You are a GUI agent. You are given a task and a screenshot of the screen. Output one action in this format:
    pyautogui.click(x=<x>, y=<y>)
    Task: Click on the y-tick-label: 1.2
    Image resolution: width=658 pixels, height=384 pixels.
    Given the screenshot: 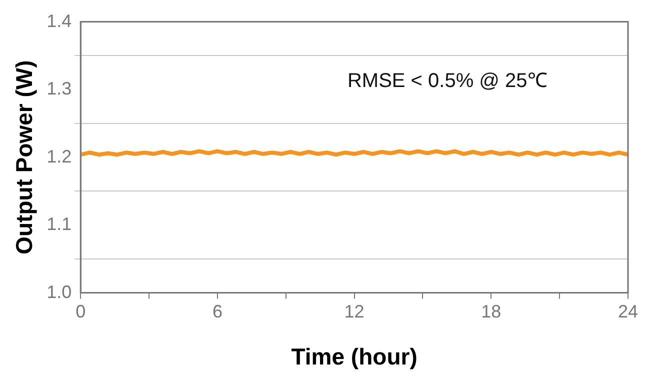 What is the action you would take?
    pyautogui.click(x=59, y=156)
    